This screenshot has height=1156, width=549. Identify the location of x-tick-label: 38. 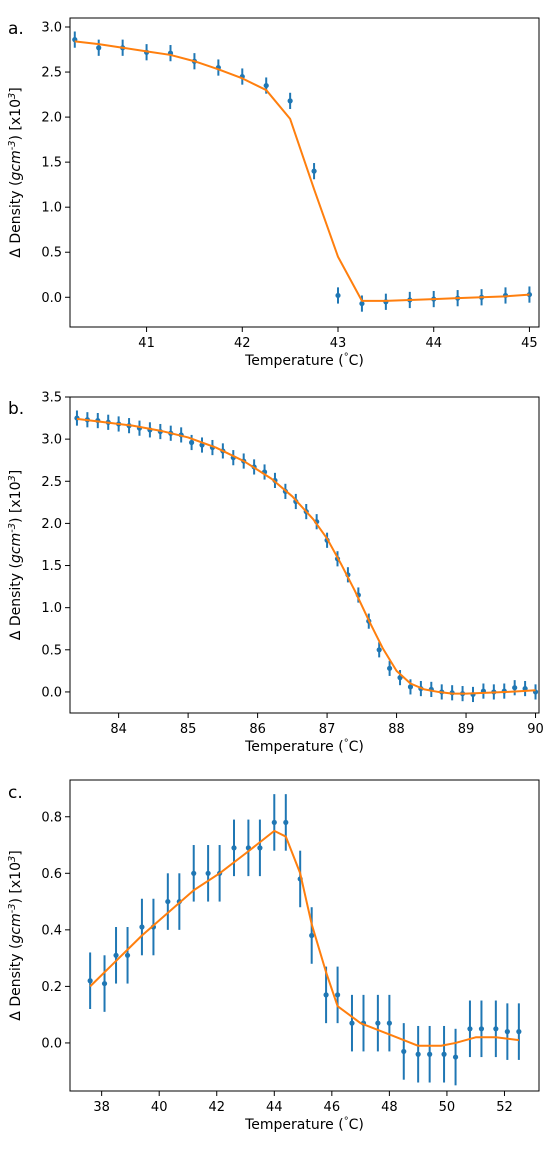
(101, 1107).